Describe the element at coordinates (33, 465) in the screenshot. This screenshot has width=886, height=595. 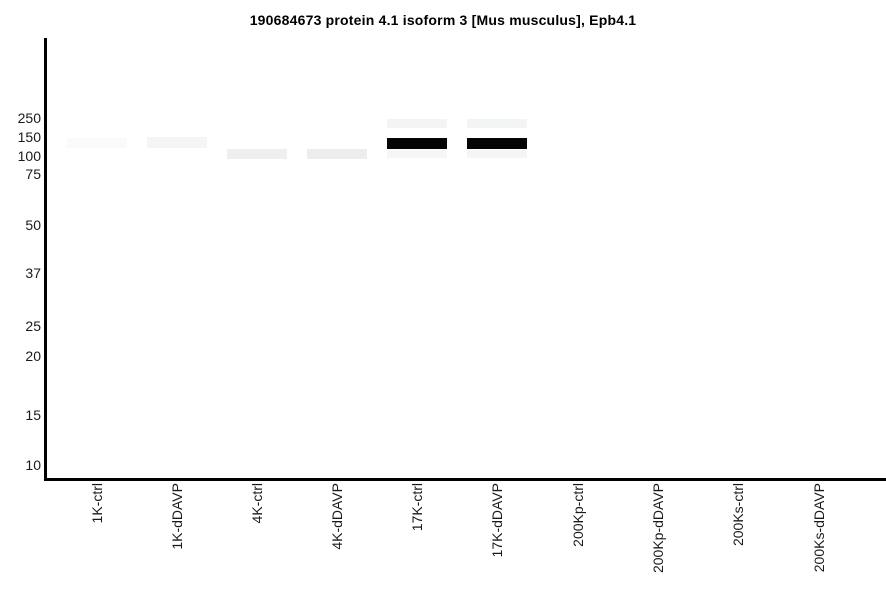
I see `y-axis-tick-label: 10` at that location.